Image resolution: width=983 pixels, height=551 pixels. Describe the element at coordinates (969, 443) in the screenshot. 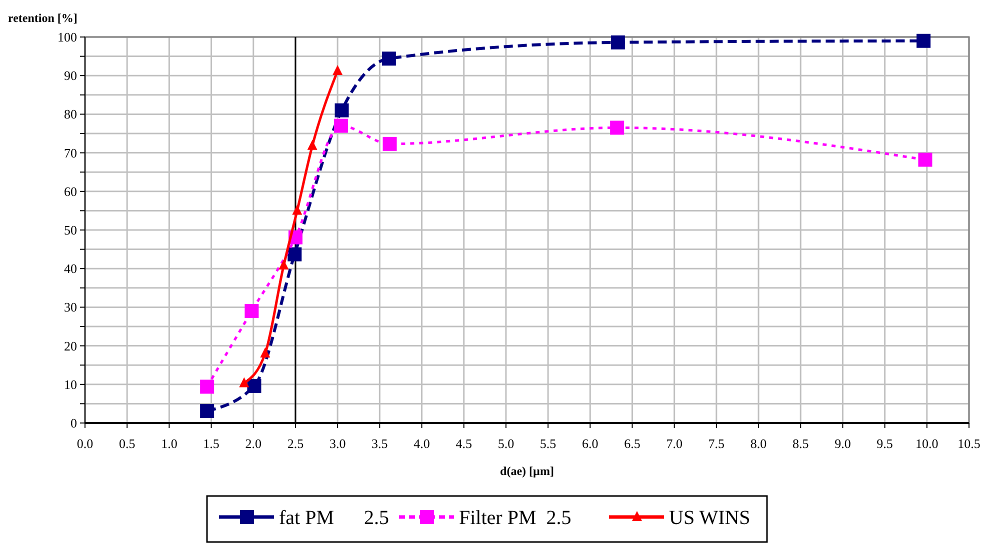

I see `x-tick-label: 10.5` at that location.